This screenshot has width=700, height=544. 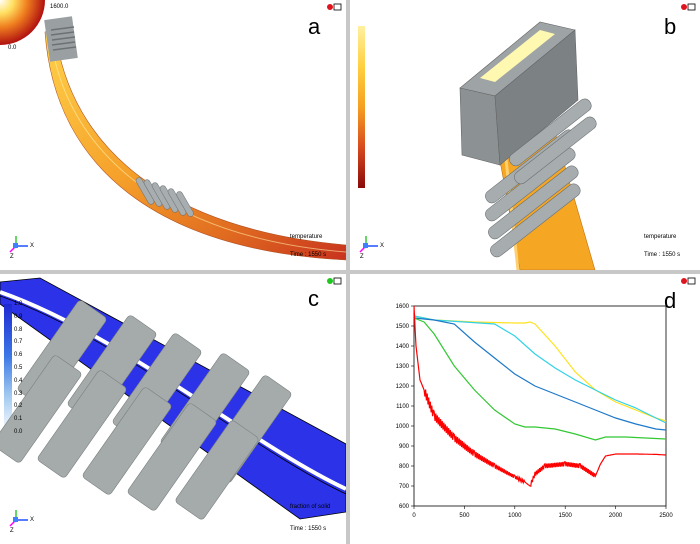 What do you see at coordinates (18, 419) in the screenshot?
I see `legend-tick-label: 0.1` at bounding box center [18, 419].